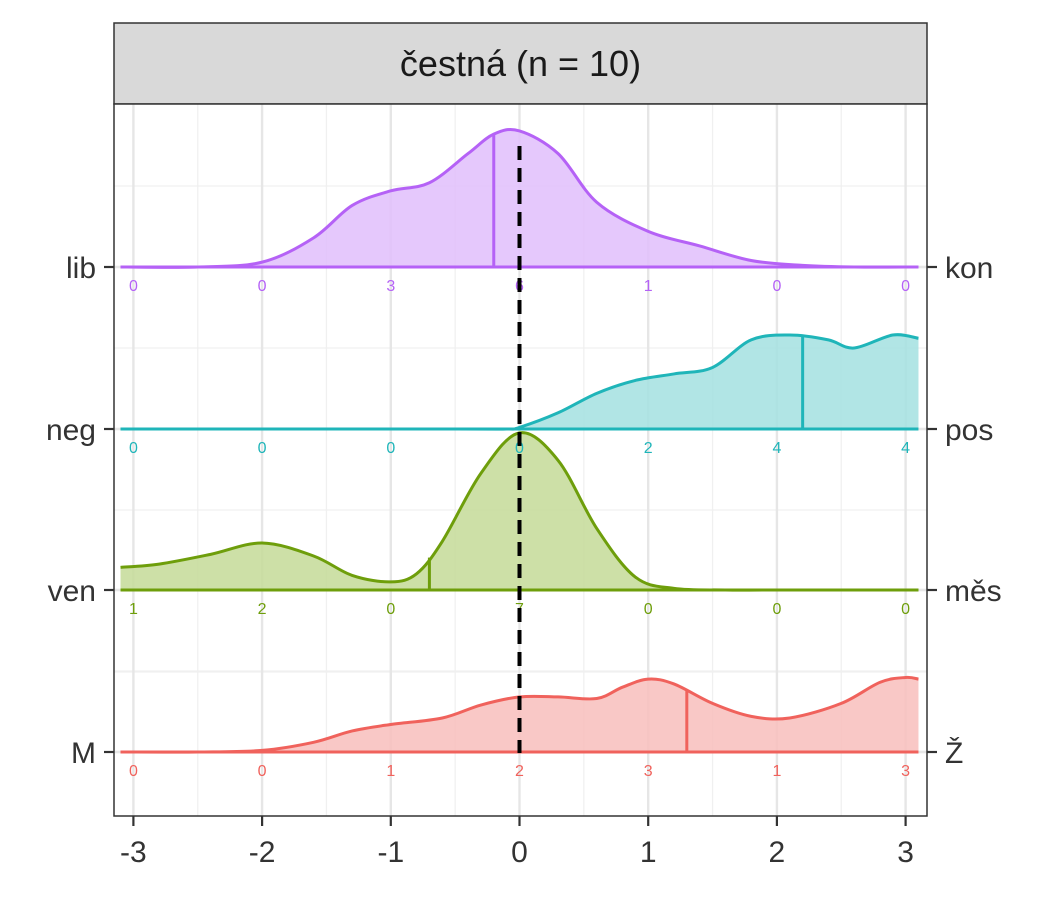 This screenshot has width=1050, height=900. Describe the element at coordinates (954, 753) in the screenshot. I see `y-label-right: Ž` at that location.